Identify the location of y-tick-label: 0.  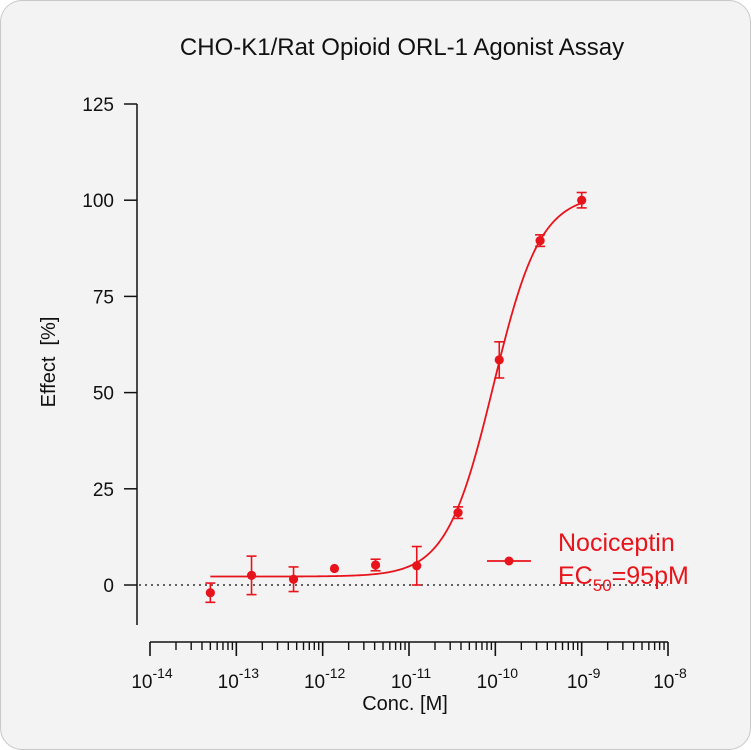
(108, 586).